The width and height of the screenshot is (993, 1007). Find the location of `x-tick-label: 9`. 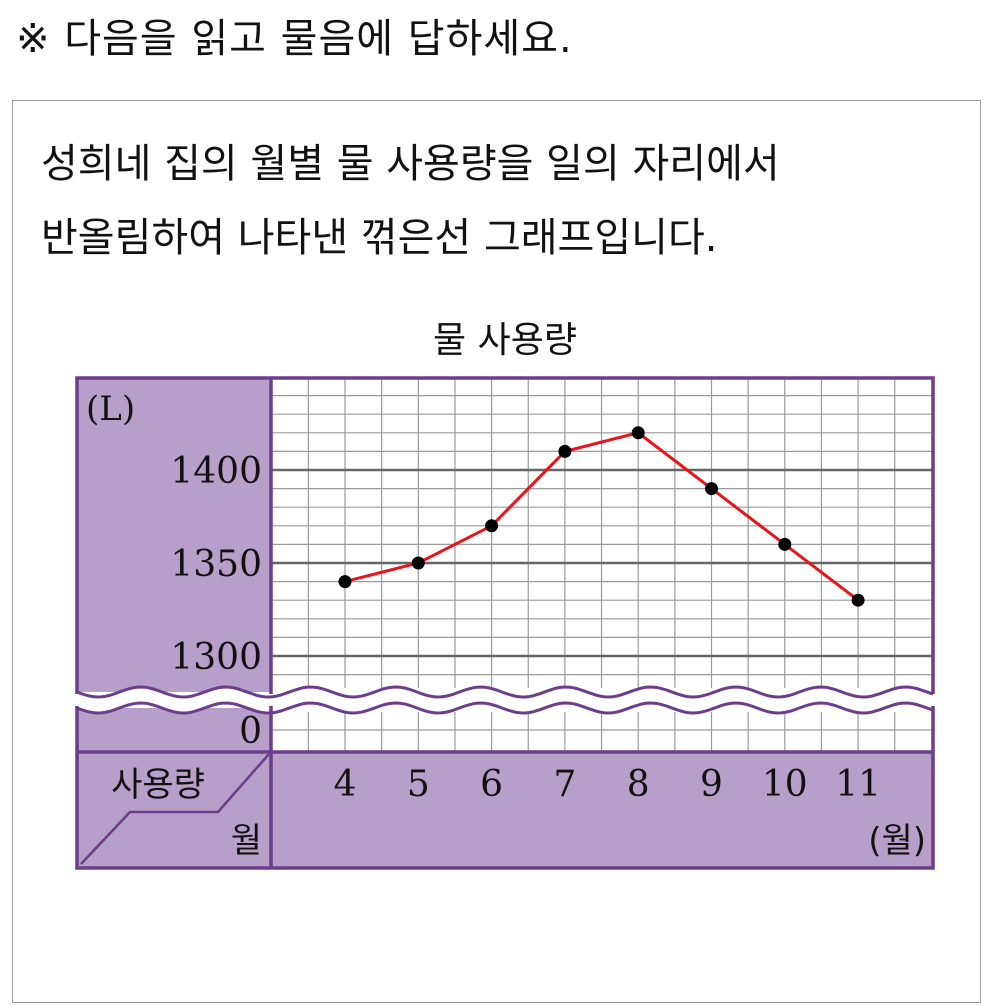

x-tick-label: 9 is located at coordinates (711, 784).